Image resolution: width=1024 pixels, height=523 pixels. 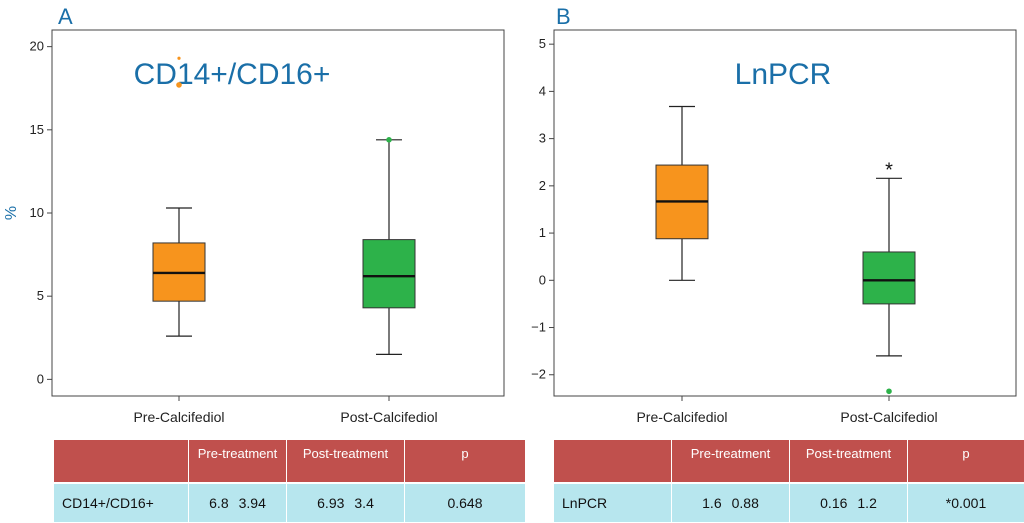 I want to click on panel-a-x-axis: Pre-Calcifediol Post-Calcifediol, so click(x=285, y=410).